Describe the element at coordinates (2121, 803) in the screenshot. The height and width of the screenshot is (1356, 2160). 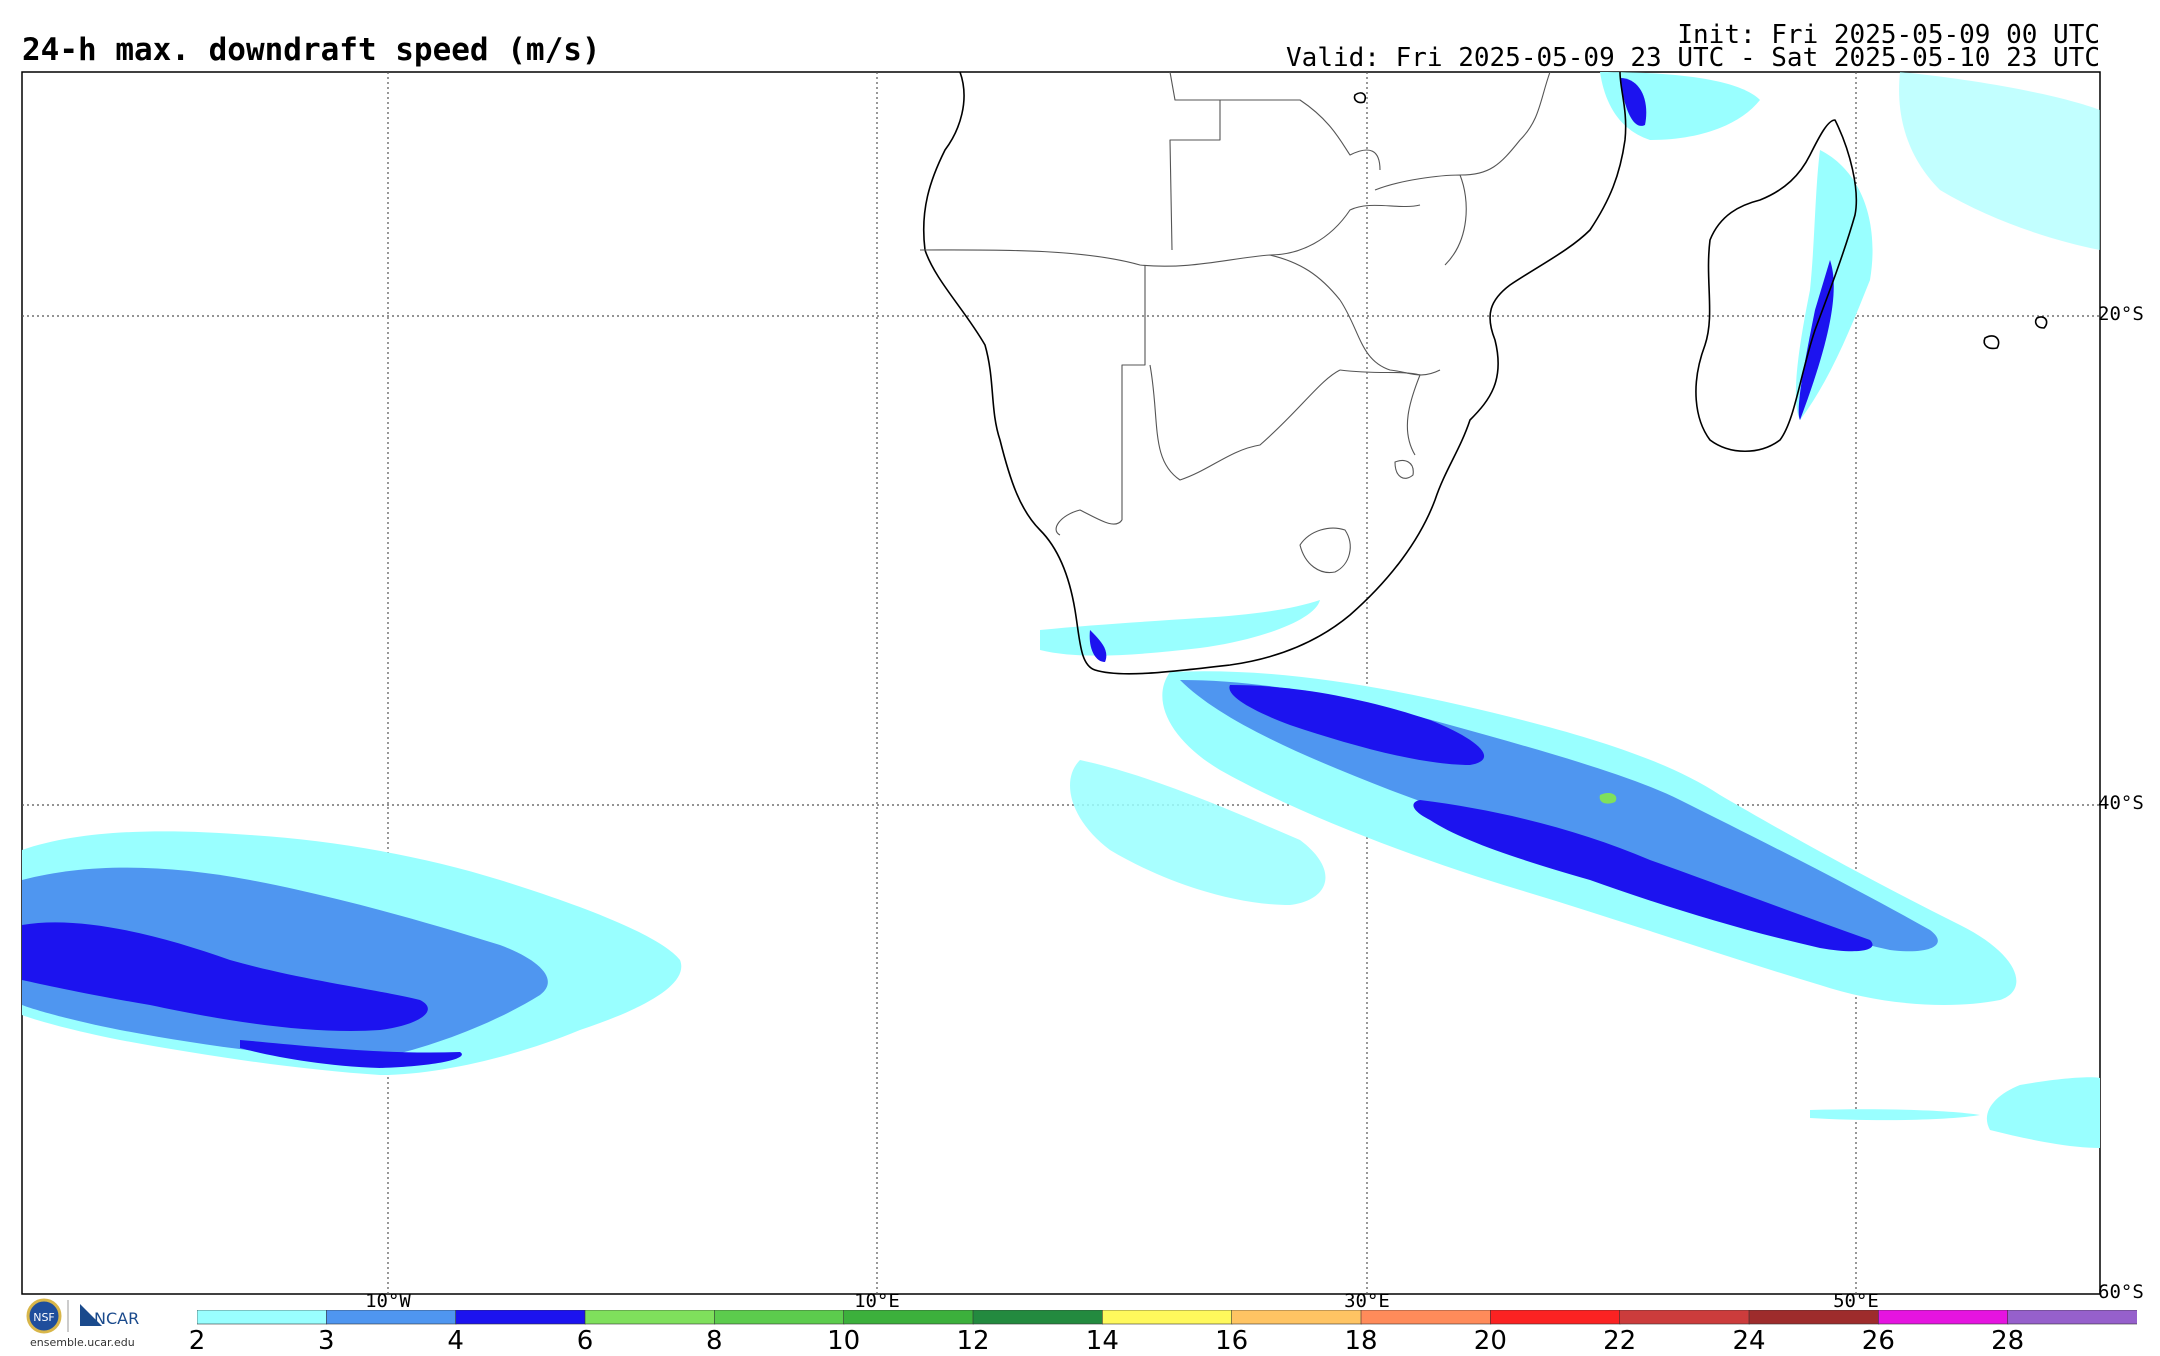
I see `lat-label-40s: 40°S` at that location.